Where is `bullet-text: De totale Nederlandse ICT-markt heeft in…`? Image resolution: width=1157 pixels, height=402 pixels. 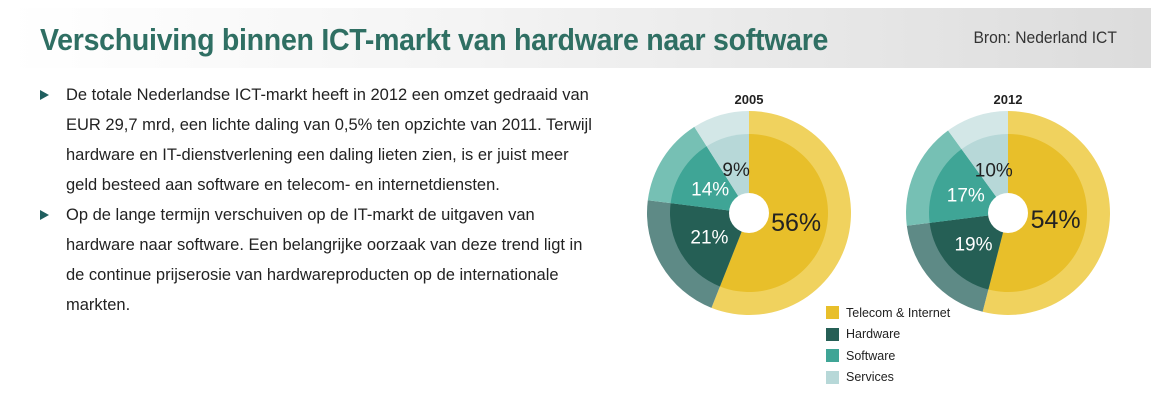
bullet-text: De totale Nederlandse ICT-markt heeft in… is located at coordinates (329, 140).